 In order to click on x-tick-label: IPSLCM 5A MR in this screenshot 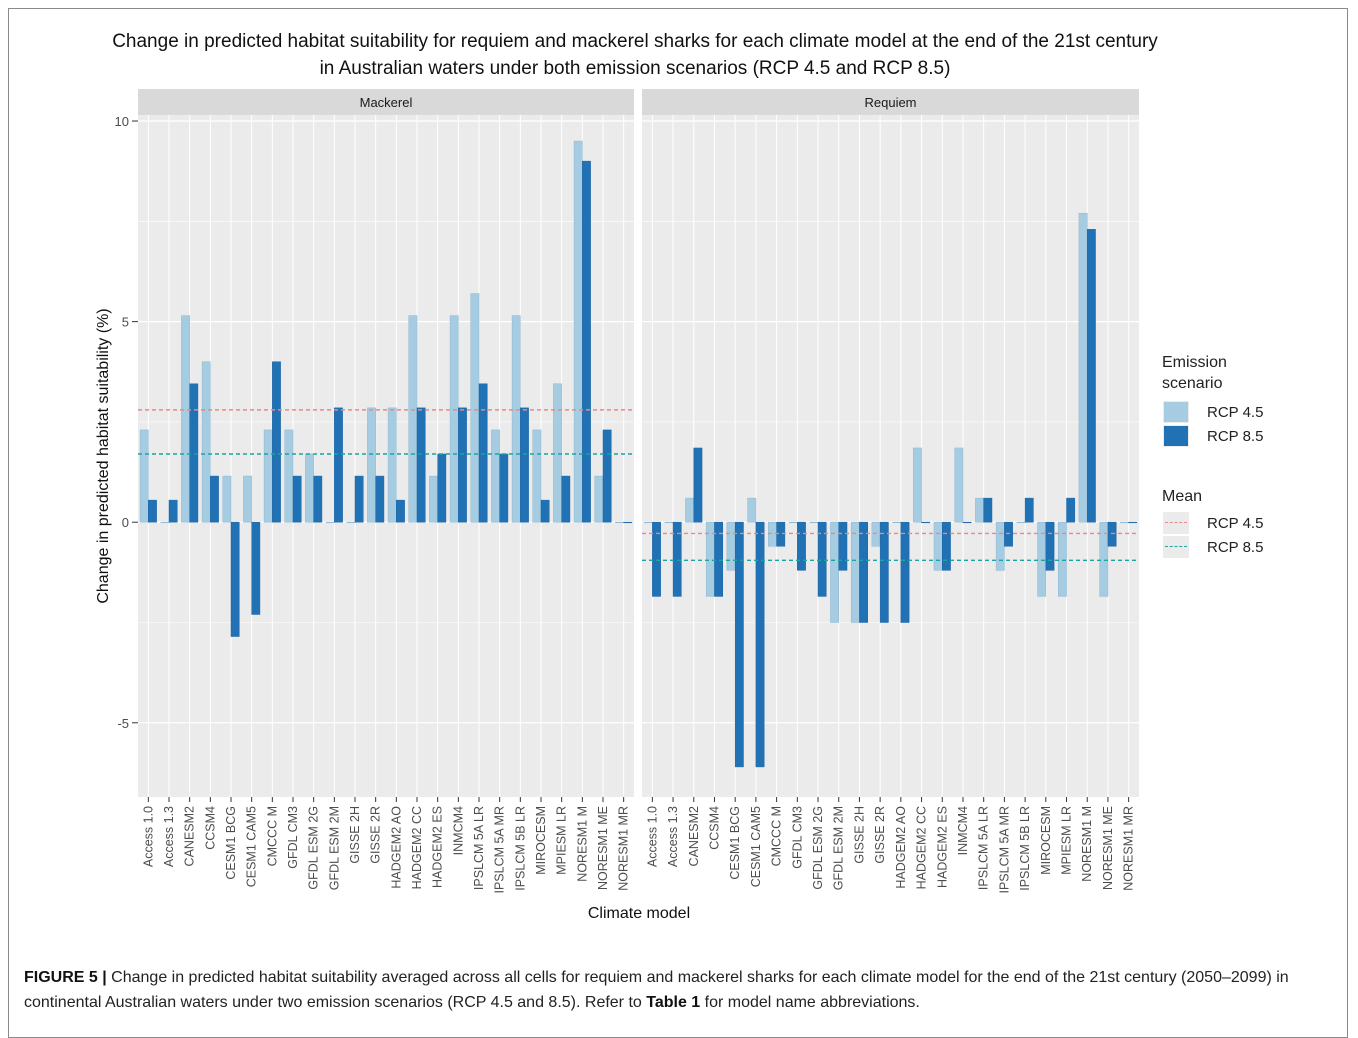, I will do `click(500, 850)`.